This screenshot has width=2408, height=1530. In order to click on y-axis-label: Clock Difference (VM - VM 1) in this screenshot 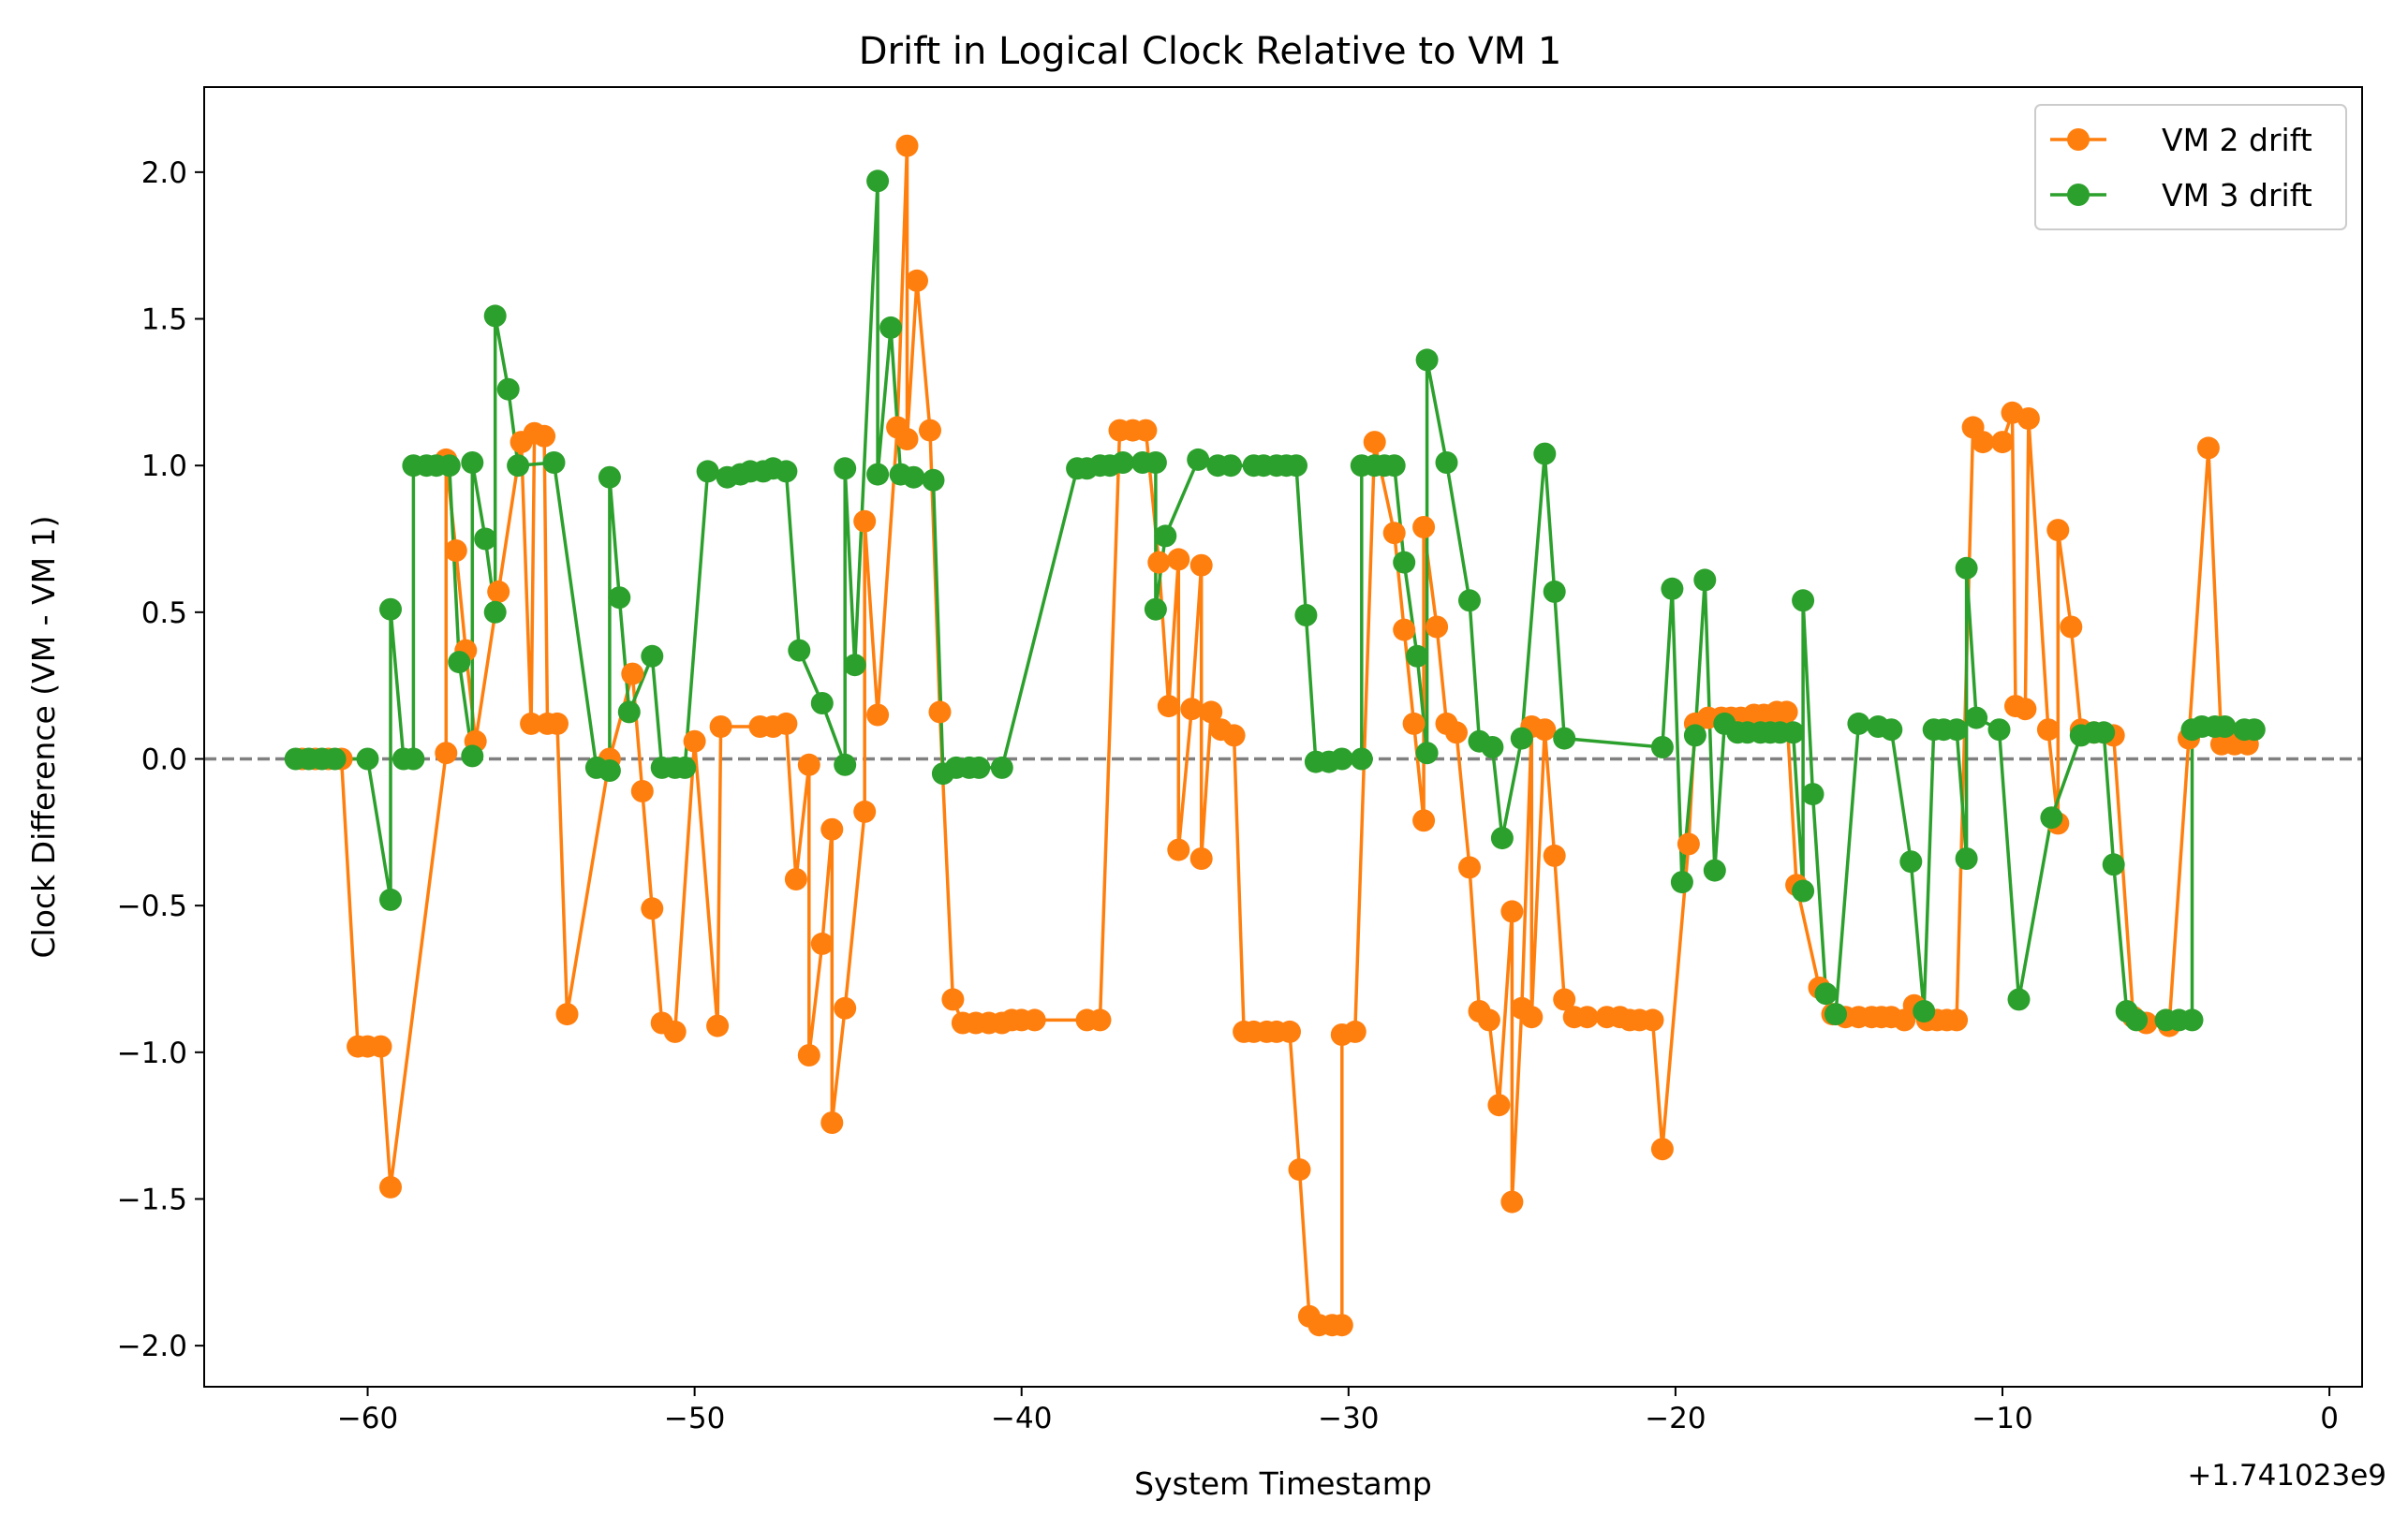, I will do `click(43, 737)`.